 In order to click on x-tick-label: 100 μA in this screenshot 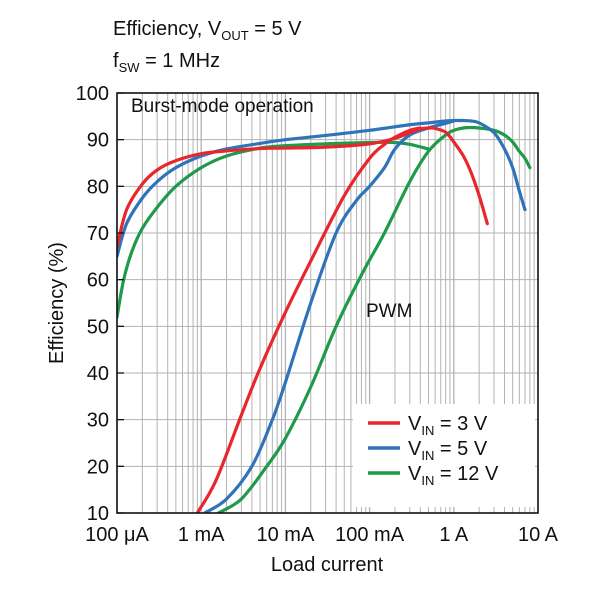, I will do `click(117, 535)`.